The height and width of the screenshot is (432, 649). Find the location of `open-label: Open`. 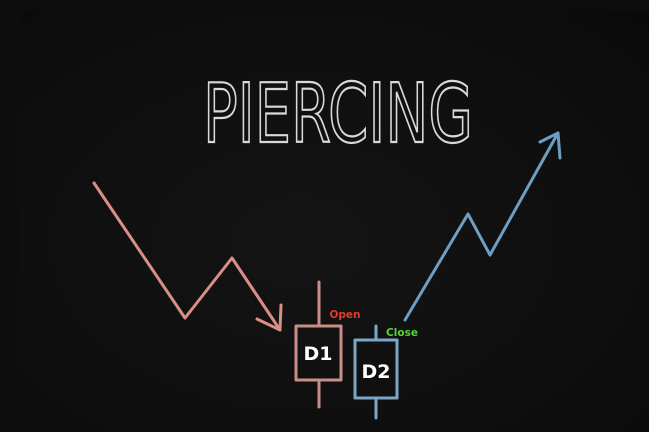

open-label: Open is located at coordinates (344, 315).